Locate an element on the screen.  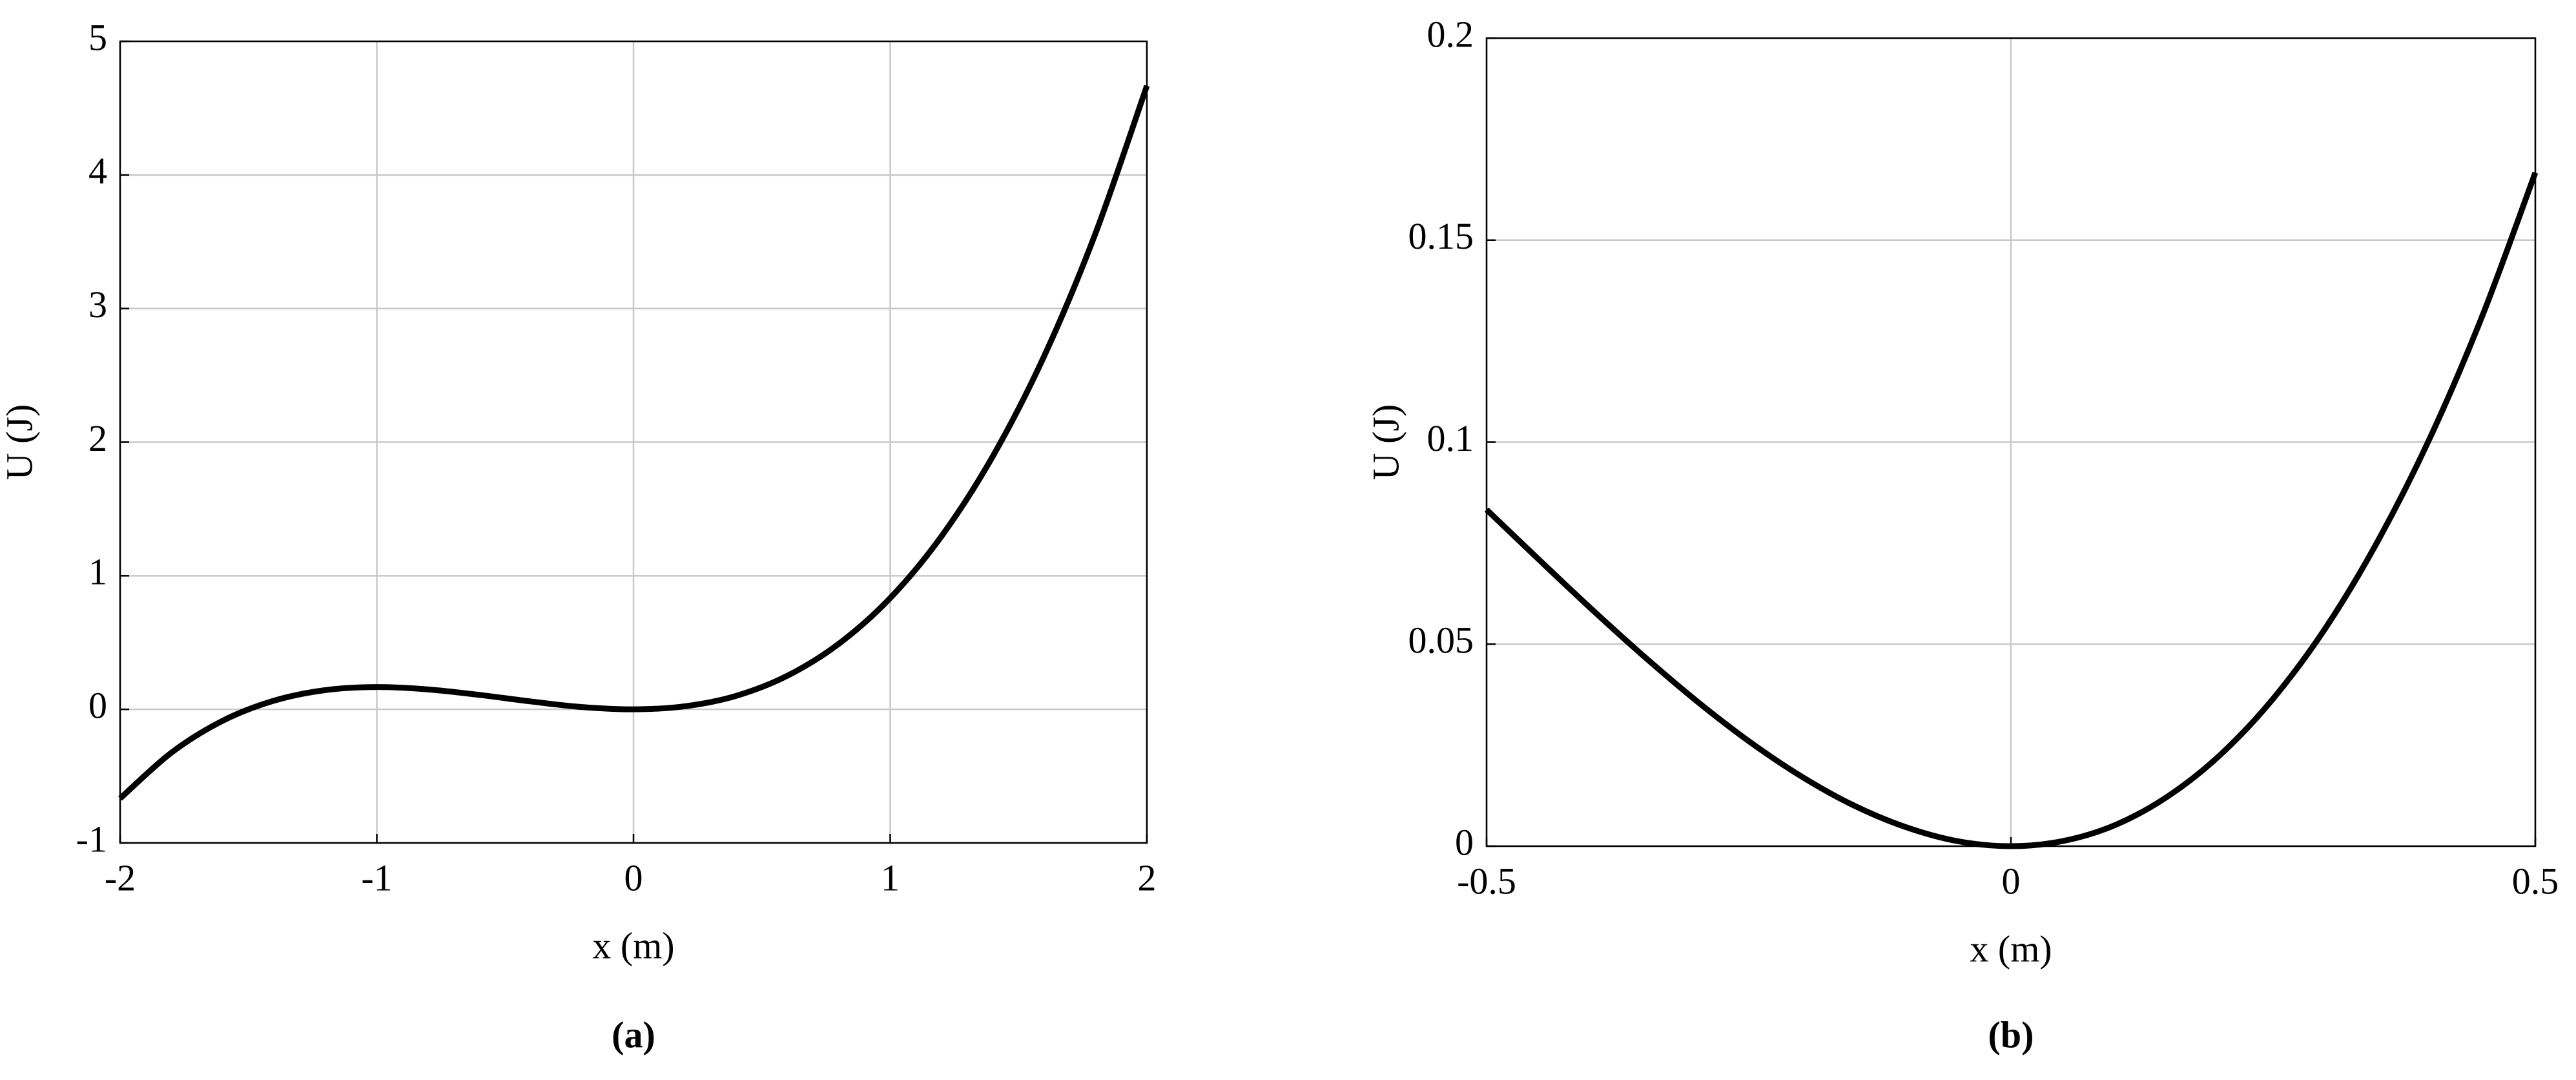
x-tick-label: -0.5 is located at coordinates (1486, 881).